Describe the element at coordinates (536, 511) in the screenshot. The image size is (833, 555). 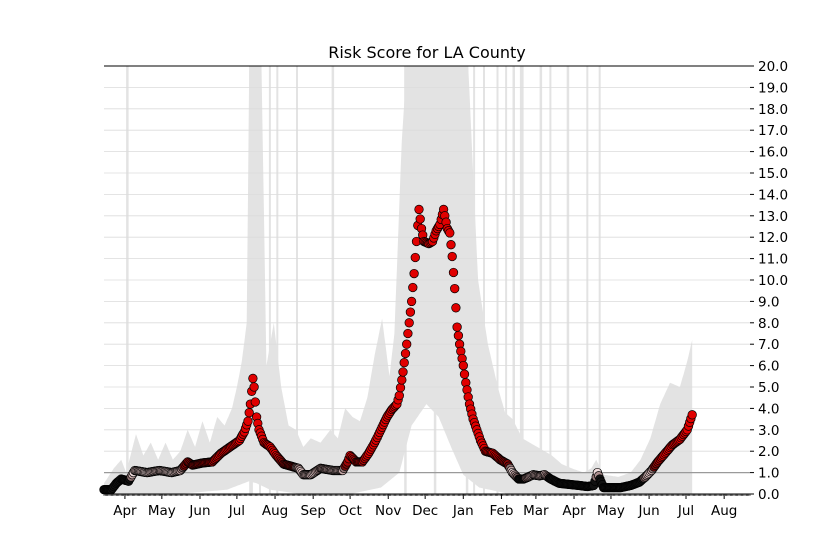
I see `x-tick-label: Mar` at that location.